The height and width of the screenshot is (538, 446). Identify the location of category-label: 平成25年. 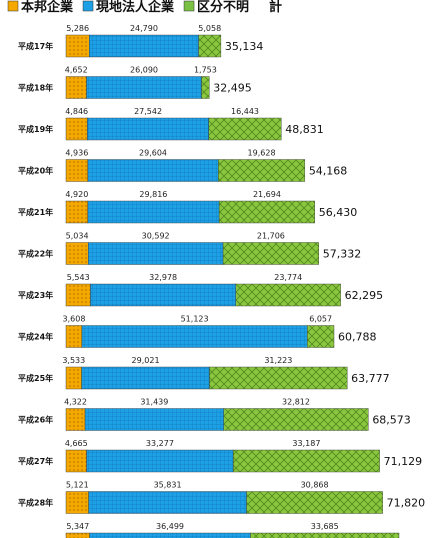
(35, 378).